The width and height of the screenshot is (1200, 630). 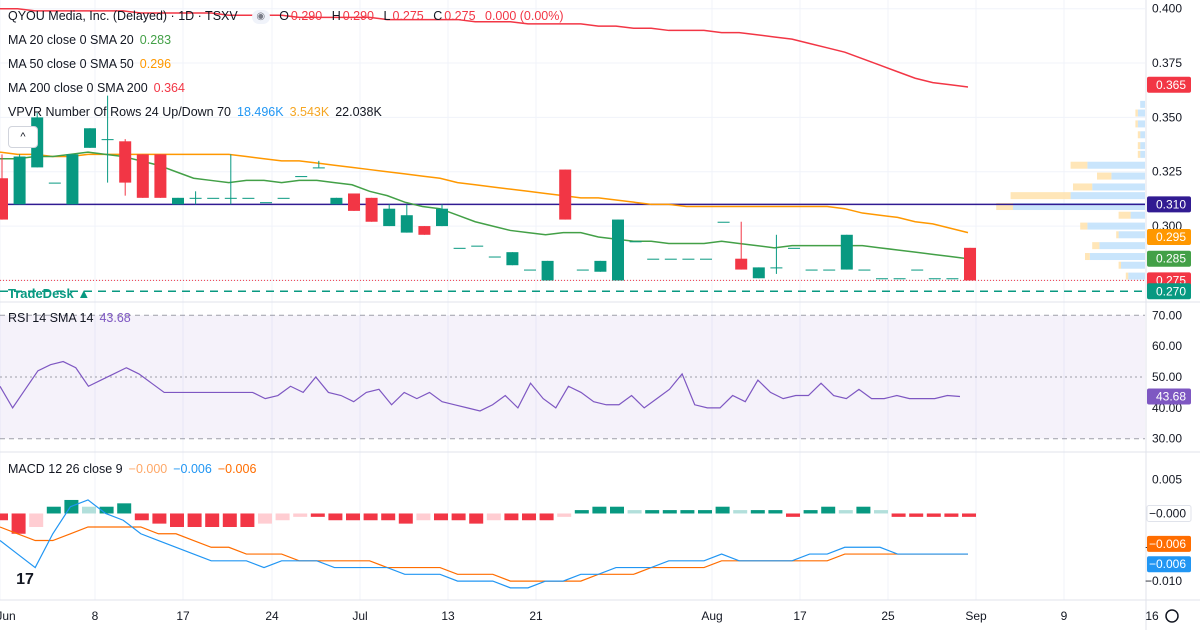 I want to click on rsi-tag: 43.68, so click(x=1171, y=397).